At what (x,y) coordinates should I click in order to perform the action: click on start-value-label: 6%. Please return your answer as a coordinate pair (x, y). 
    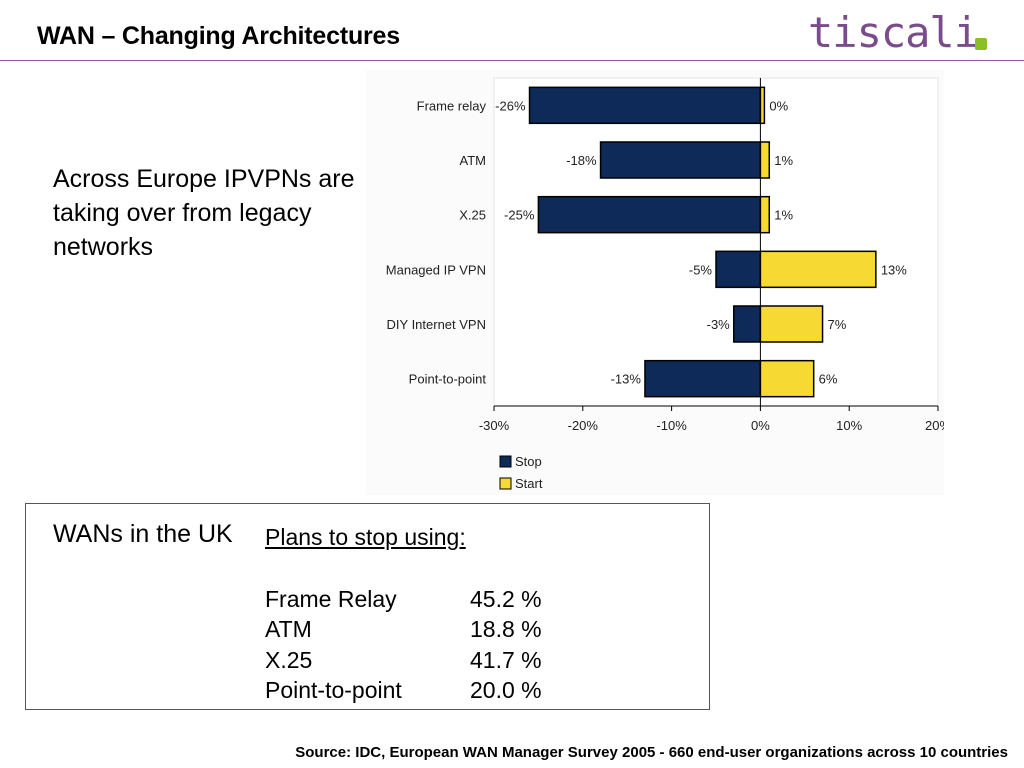
    Looking at the image, I should click on (828, 379).